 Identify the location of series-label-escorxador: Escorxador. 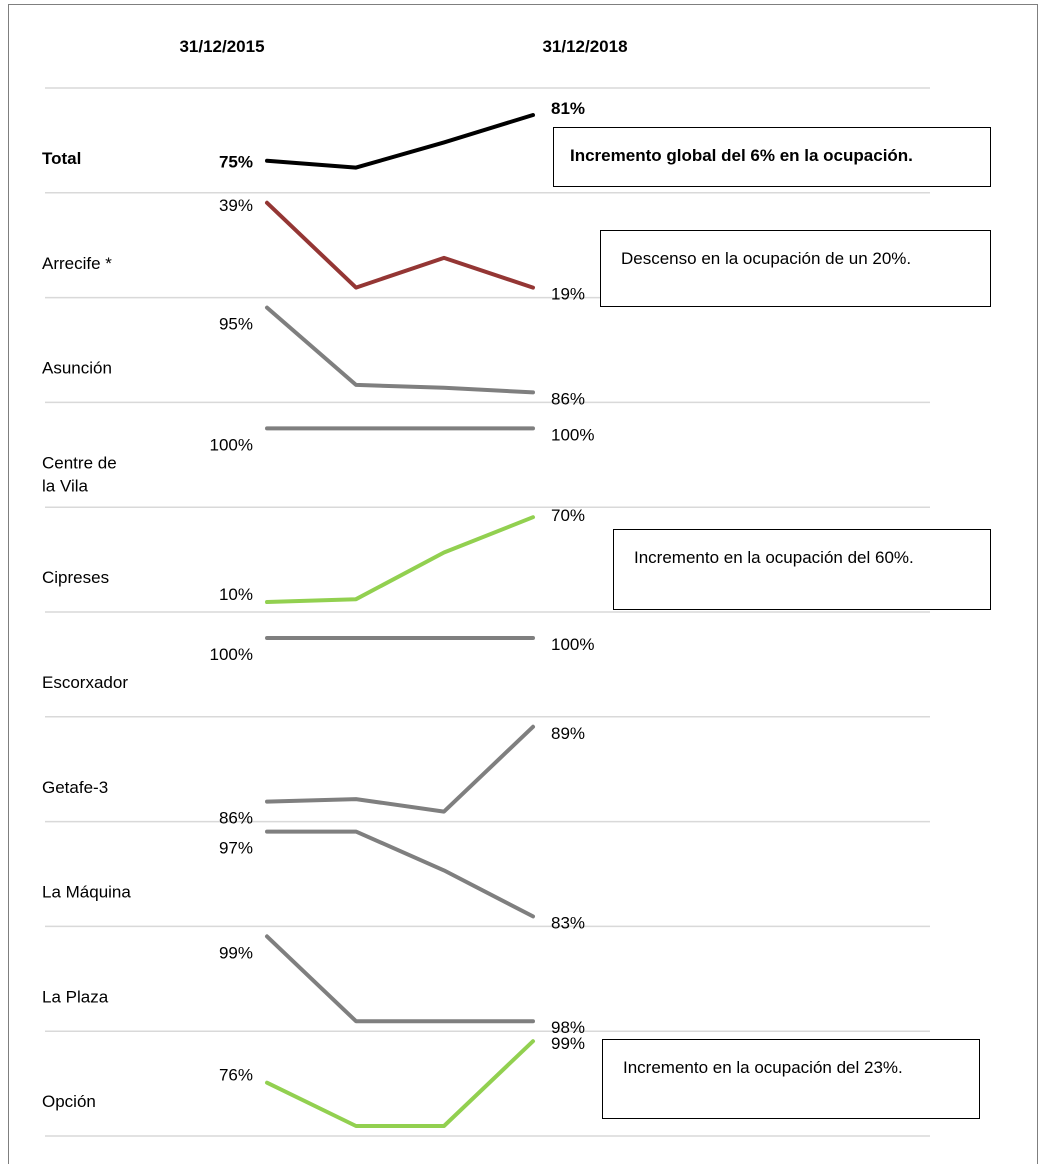
(85, 682).